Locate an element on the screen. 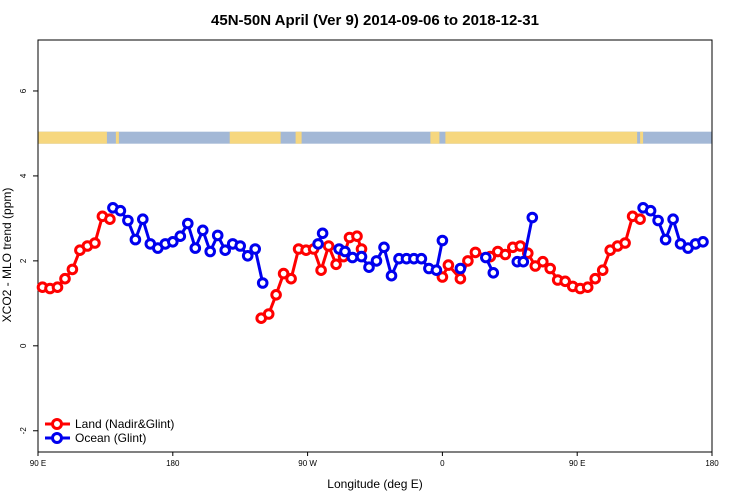  surface-strip is located at coordinates (375, 137).